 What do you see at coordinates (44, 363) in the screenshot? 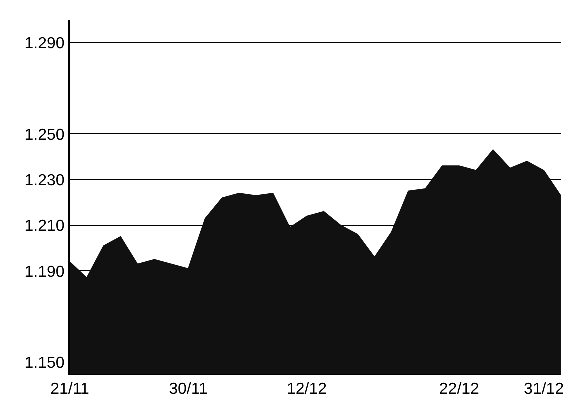
I see `y-tick-label: 1.150` at bounding box center [44, 363].